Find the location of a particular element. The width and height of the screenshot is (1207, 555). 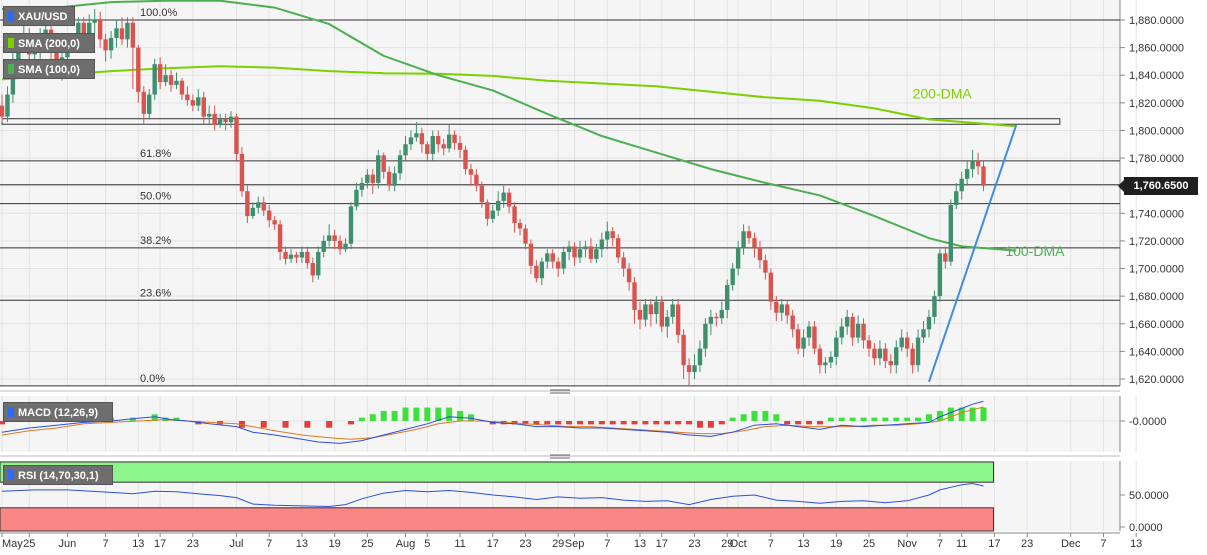

legend-sma-200: SMA (200,0) is located at coordinates (49, 43).